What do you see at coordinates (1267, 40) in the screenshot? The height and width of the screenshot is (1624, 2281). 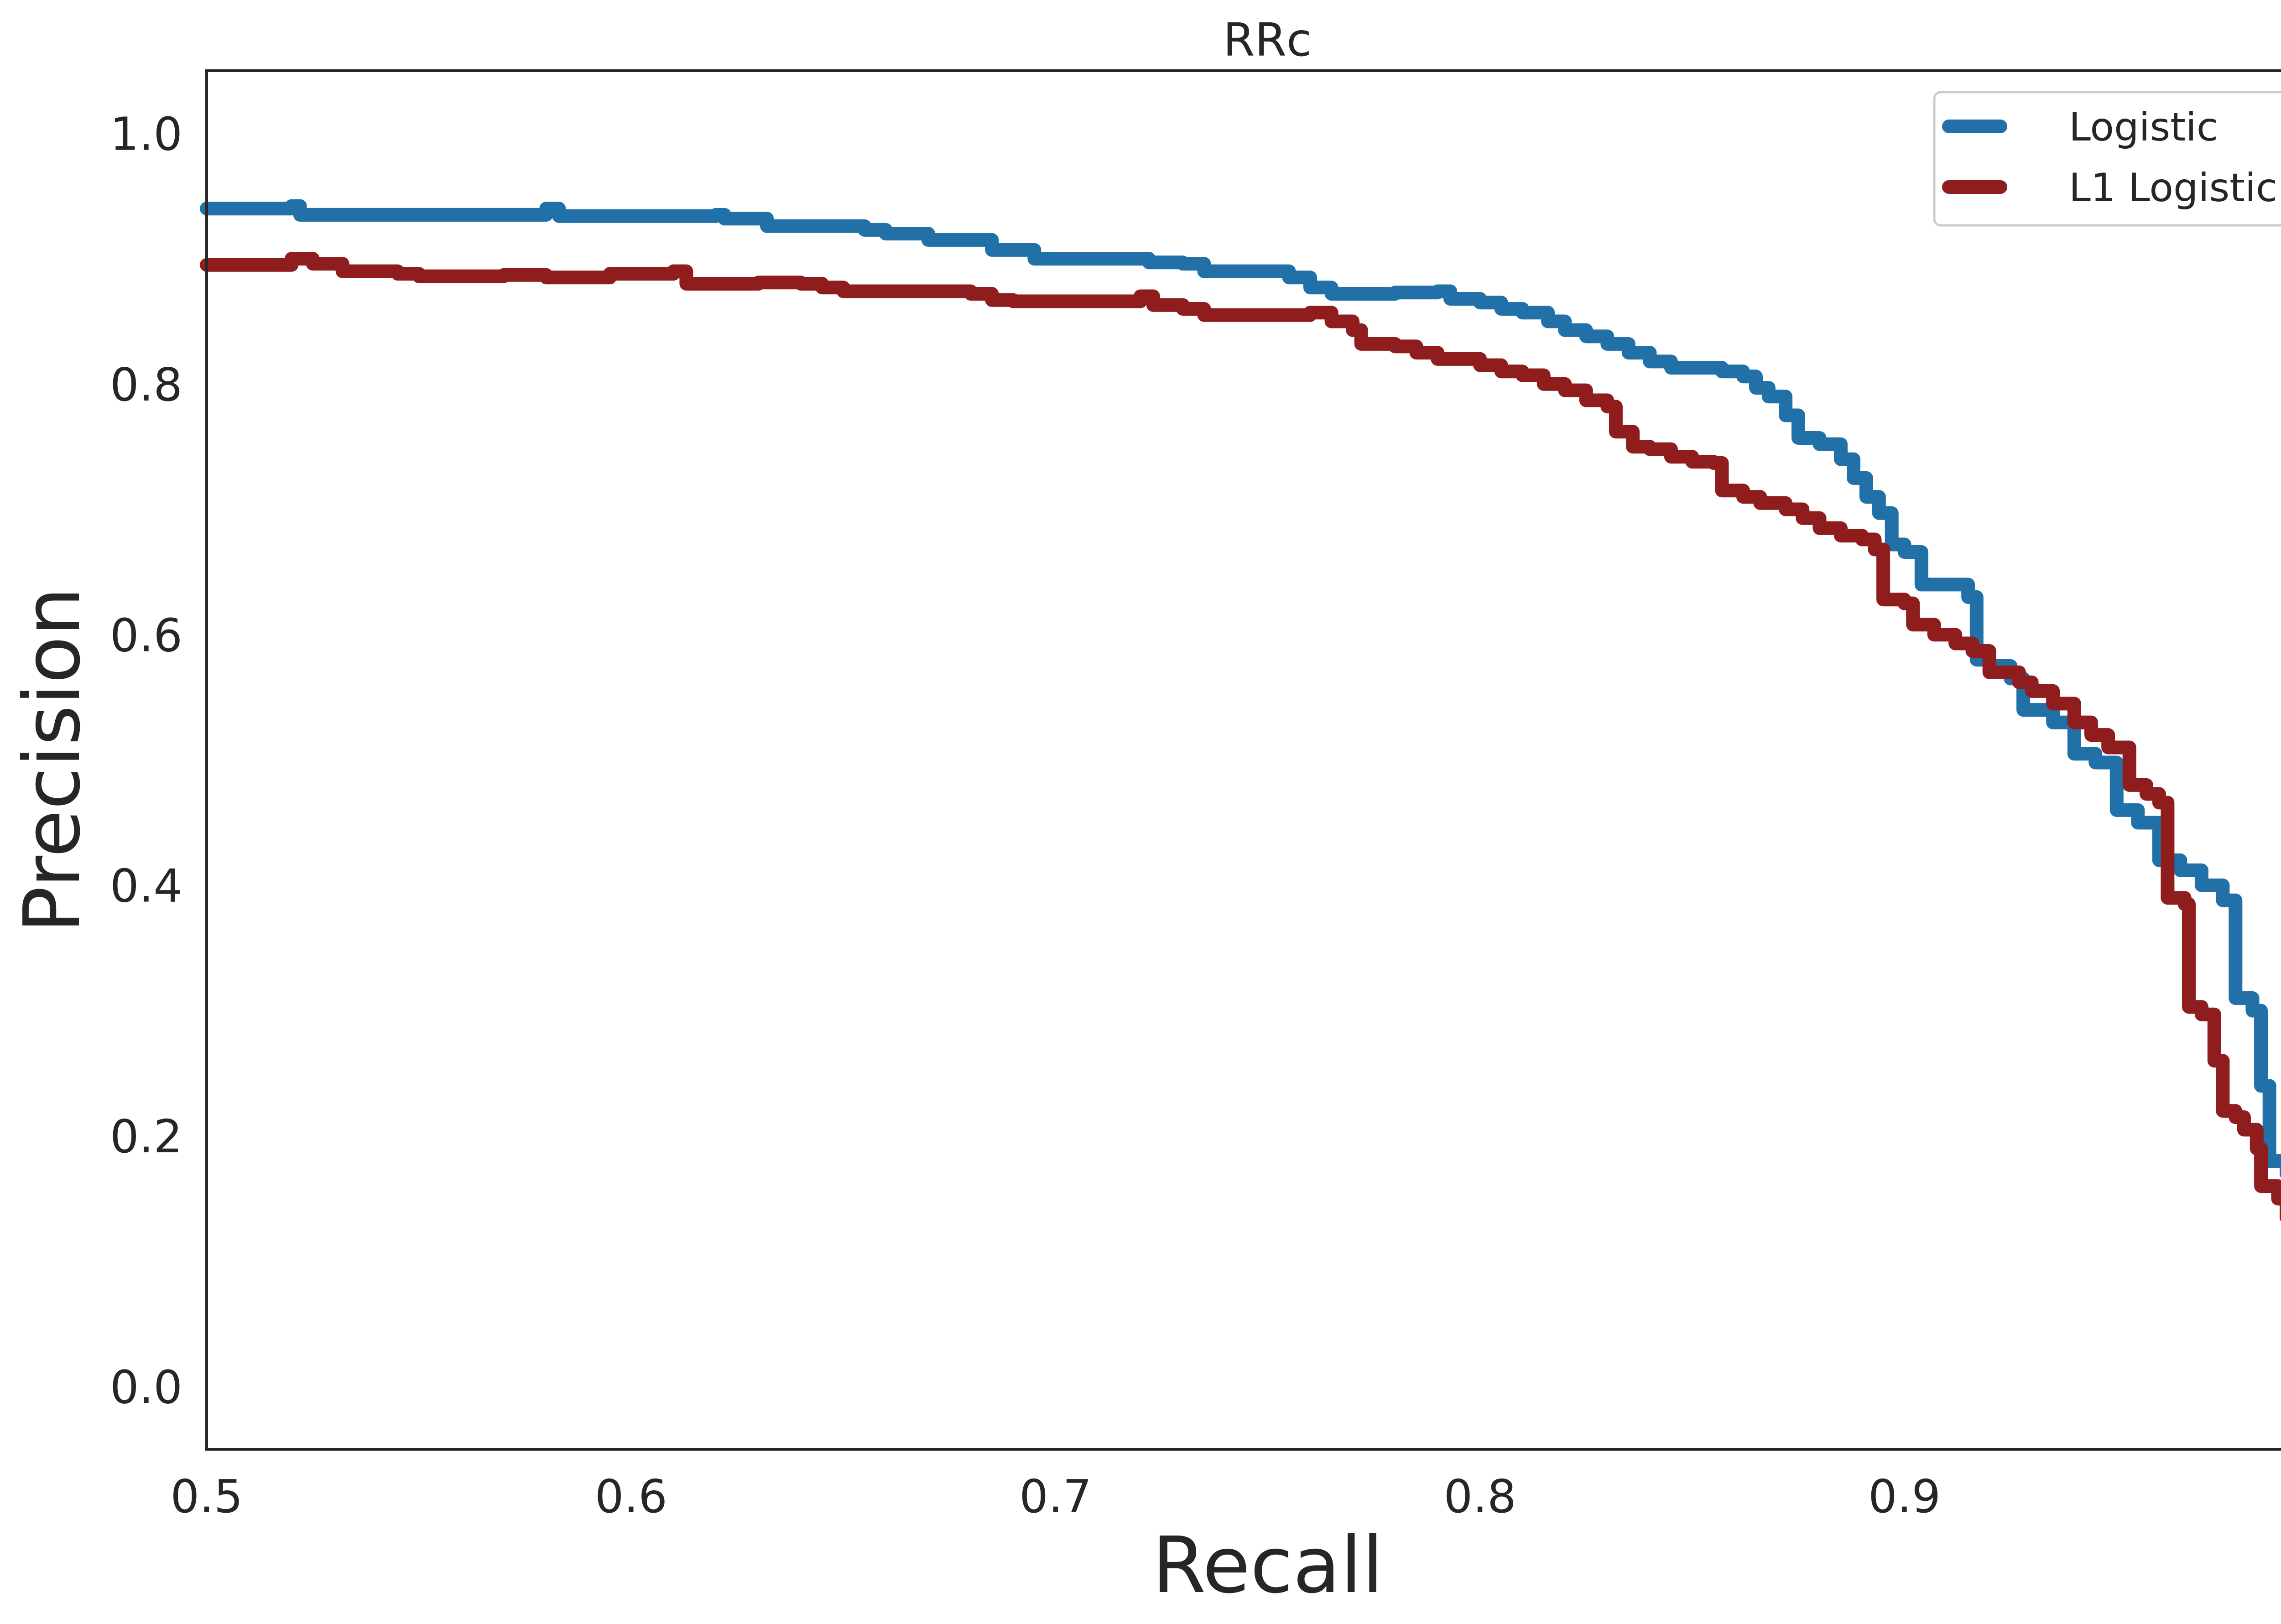 I see `chart-title: RRc` at bounding box center [1267, 40].